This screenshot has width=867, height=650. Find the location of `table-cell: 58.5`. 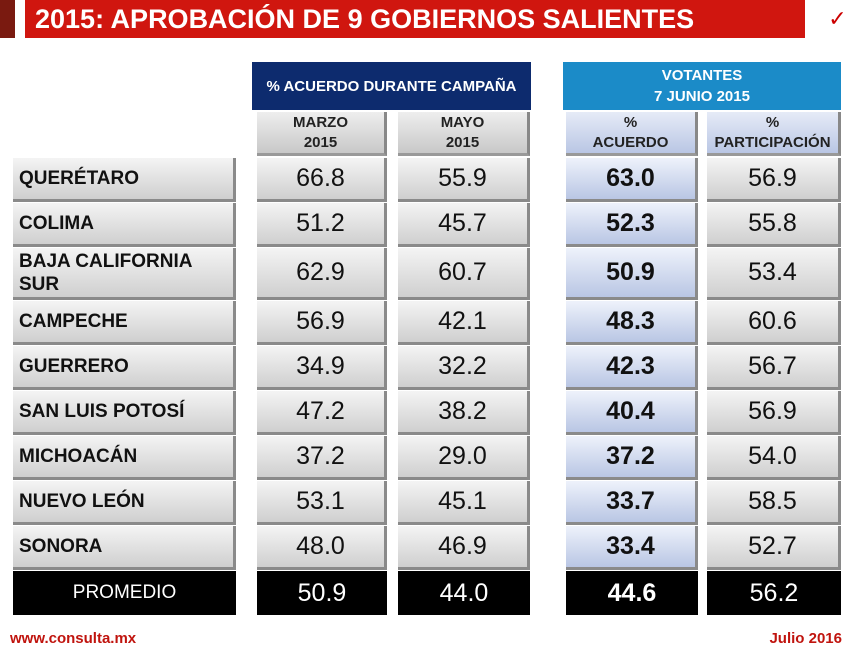

table-cell: 58.5 is located at coordinates (774, 503).